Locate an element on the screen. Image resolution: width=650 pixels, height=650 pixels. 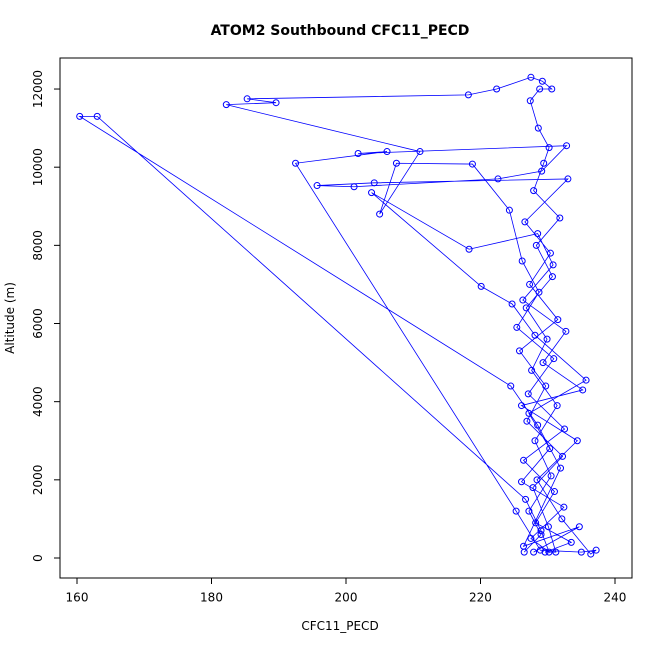
y-tick-label: 0 is located at coordinates (38, 558).